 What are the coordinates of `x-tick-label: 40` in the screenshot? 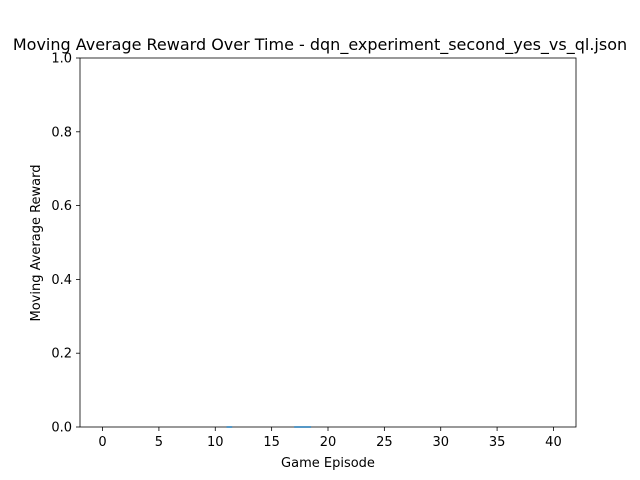 It's located at (553, 442).